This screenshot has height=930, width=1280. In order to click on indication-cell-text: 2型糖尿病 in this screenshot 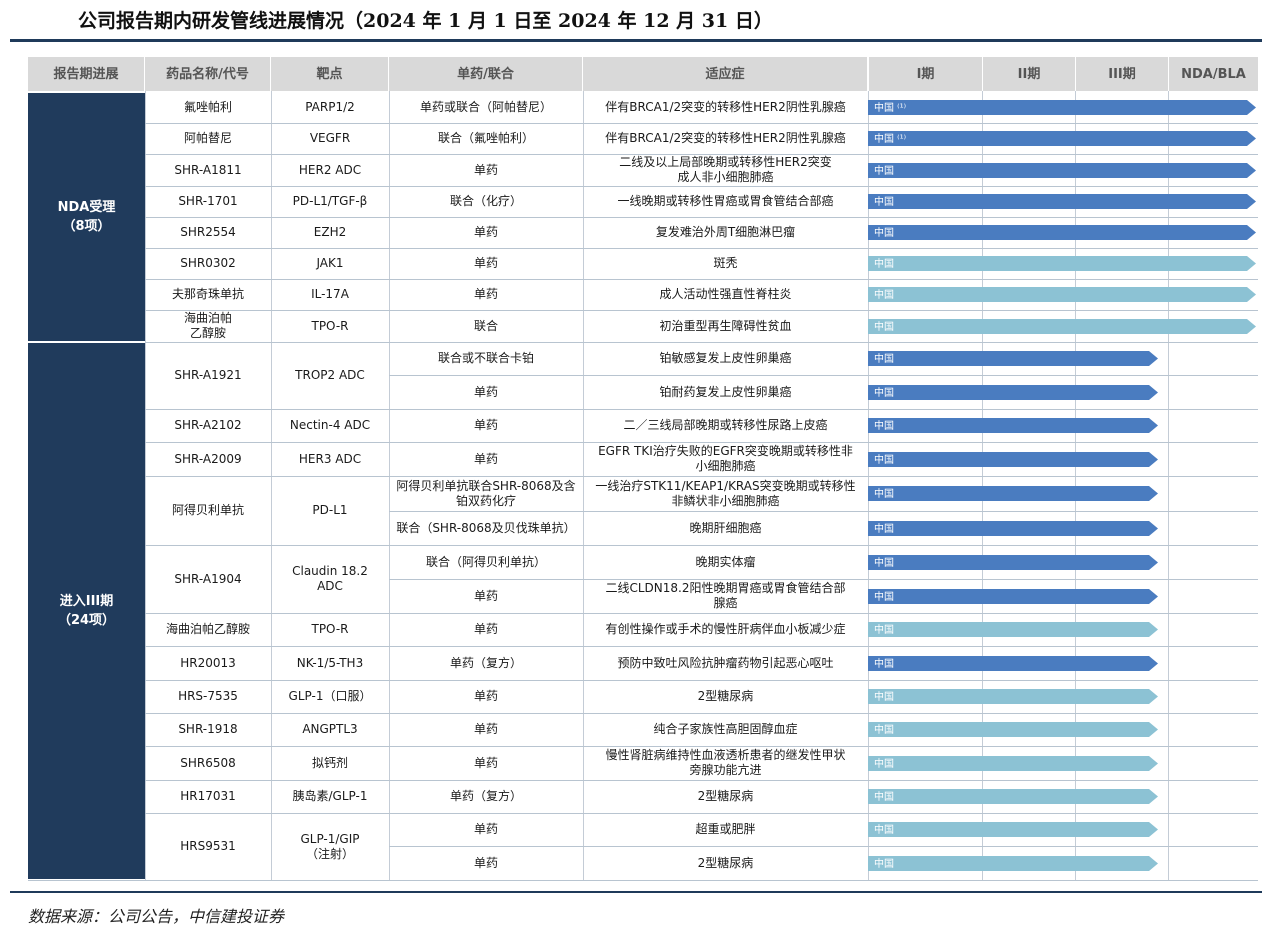, I will do `click(725, 796)`.